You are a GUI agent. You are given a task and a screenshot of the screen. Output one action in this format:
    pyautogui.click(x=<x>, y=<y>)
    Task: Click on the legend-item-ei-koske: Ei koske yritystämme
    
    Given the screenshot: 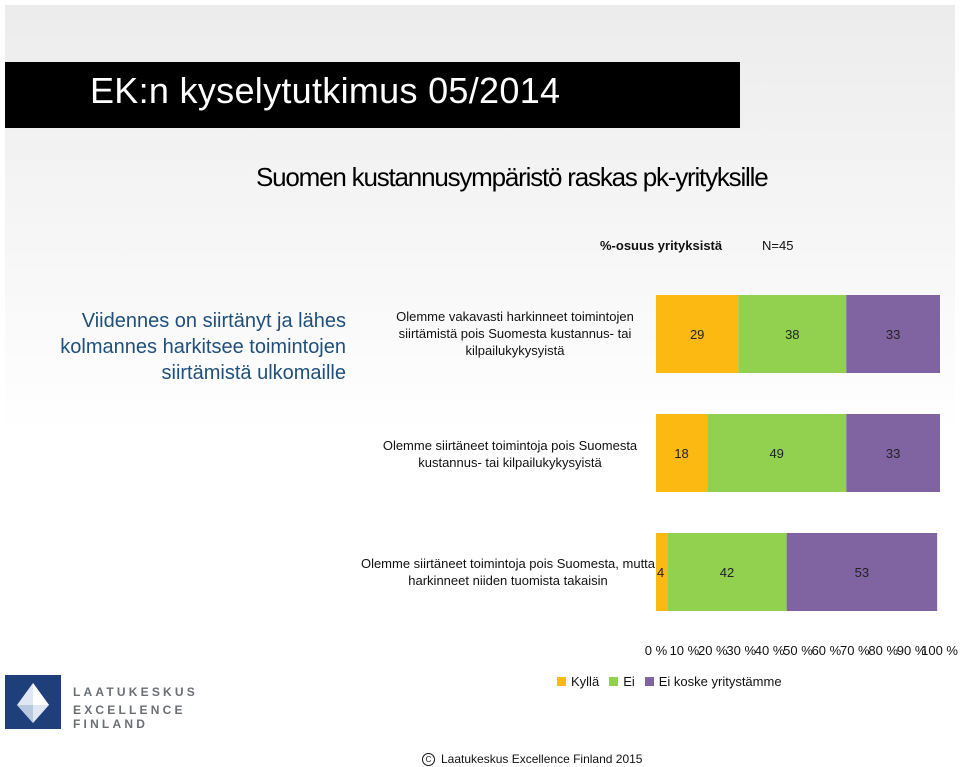 What is the action you would take?
    pyautogui.click(x=713, y=681)
    